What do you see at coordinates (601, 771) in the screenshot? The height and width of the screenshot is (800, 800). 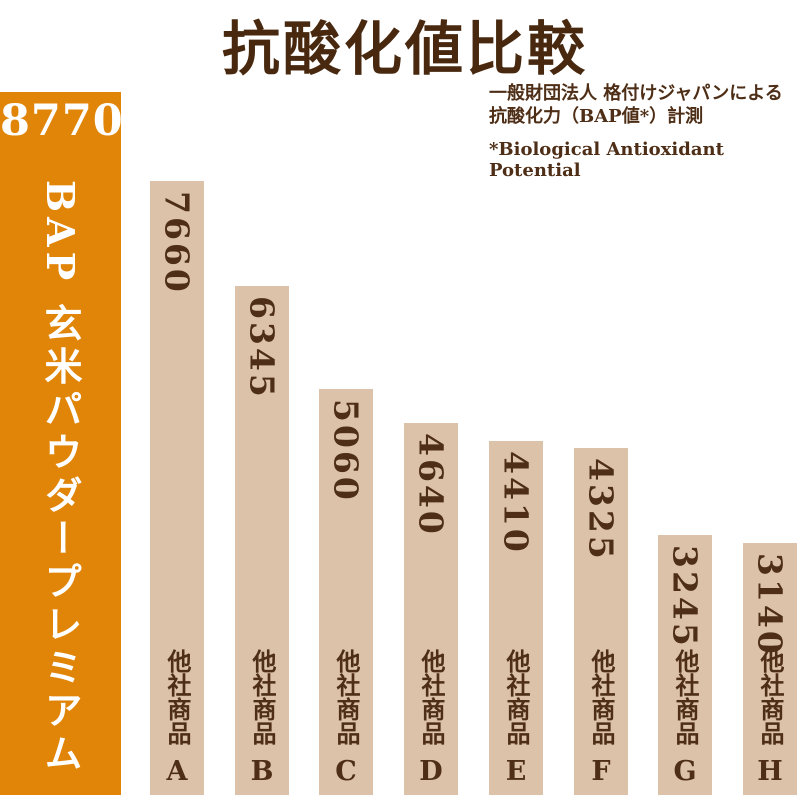 I see `bar-label-letter: F` at bounding box center [601, 771].